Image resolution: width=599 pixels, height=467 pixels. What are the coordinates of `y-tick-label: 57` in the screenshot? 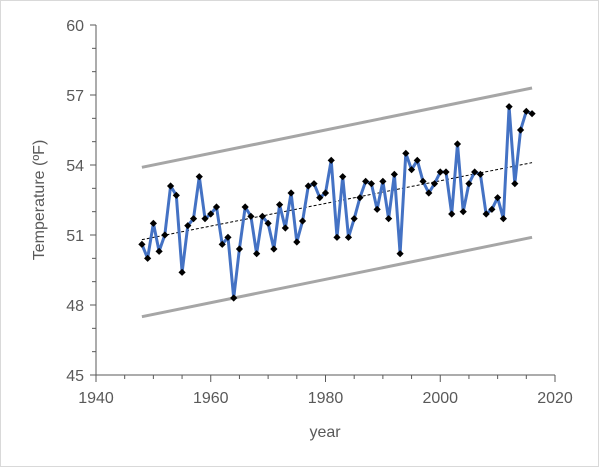 It's located at (75, 96).